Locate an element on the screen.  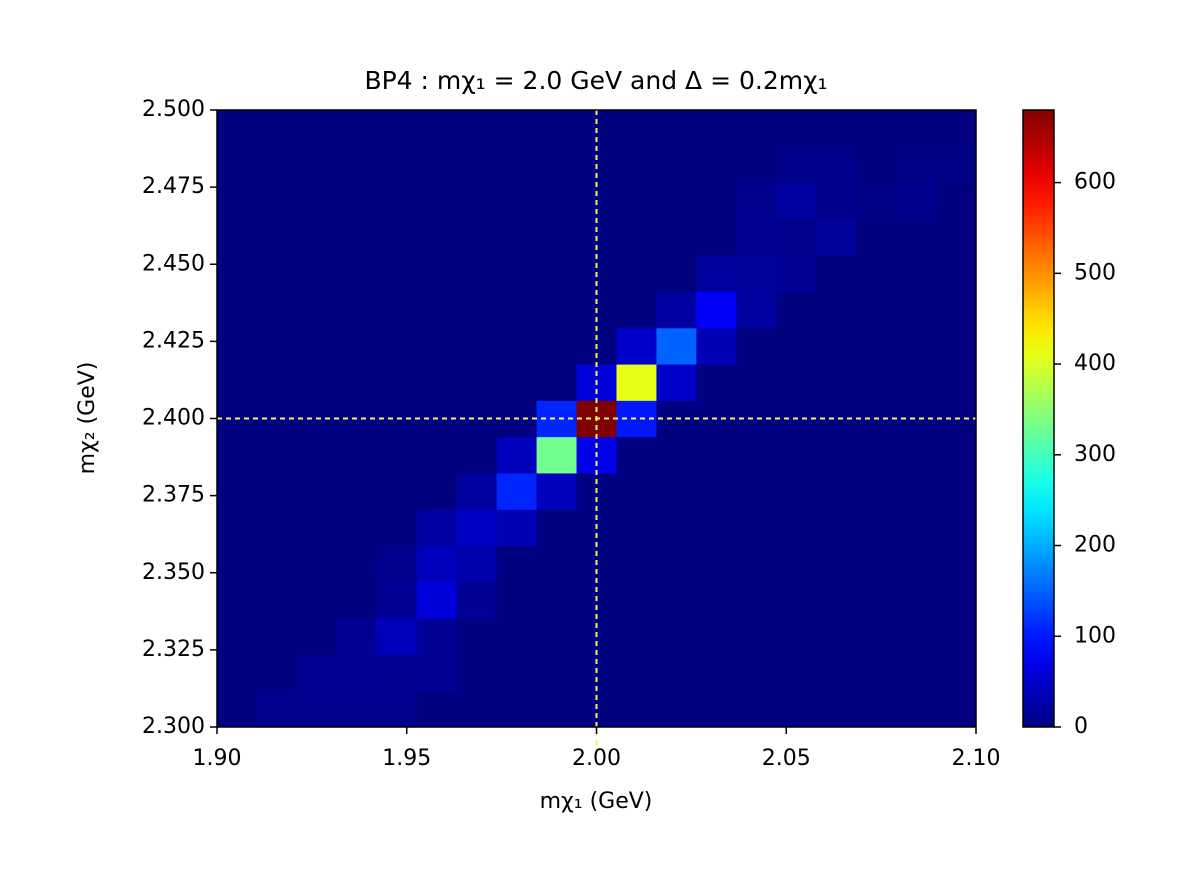
y-tick-label: 2.475 is located at coordinates (173, 186).